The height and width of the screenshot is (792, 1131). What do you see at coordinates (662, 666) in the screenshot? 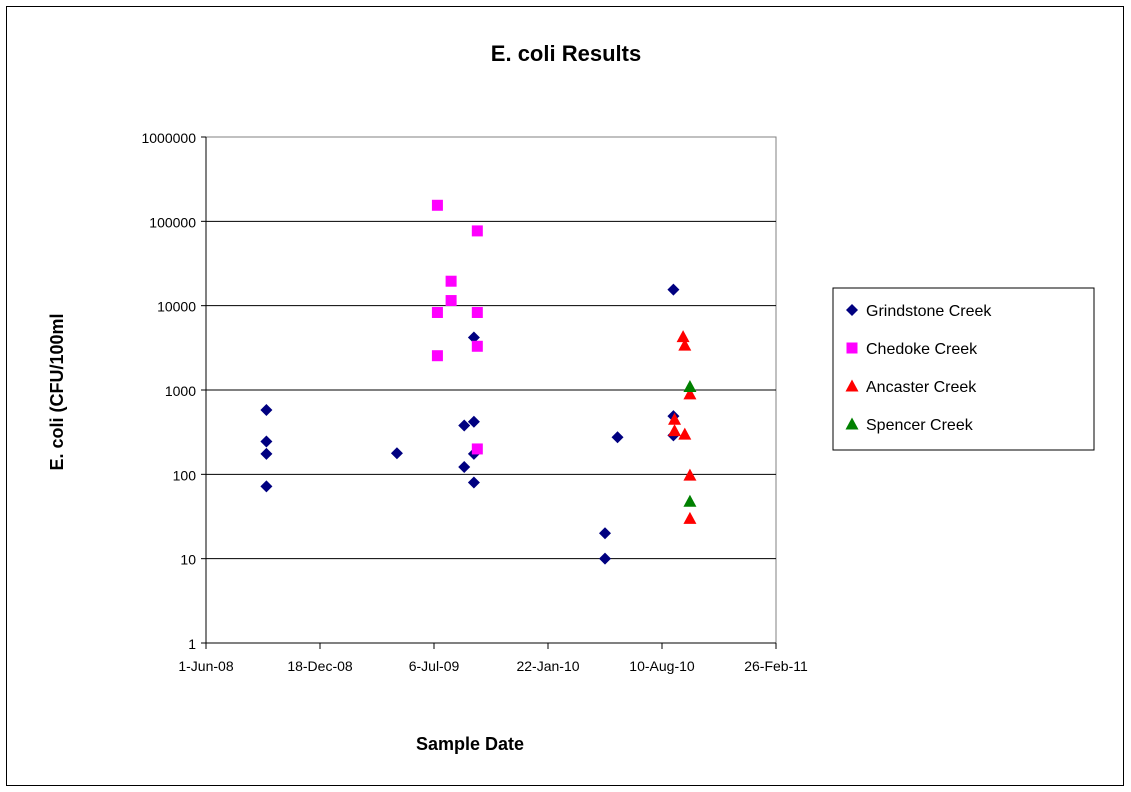
I see `x-tick-label: 10-Aug-10` at bounding box center [662, 666].